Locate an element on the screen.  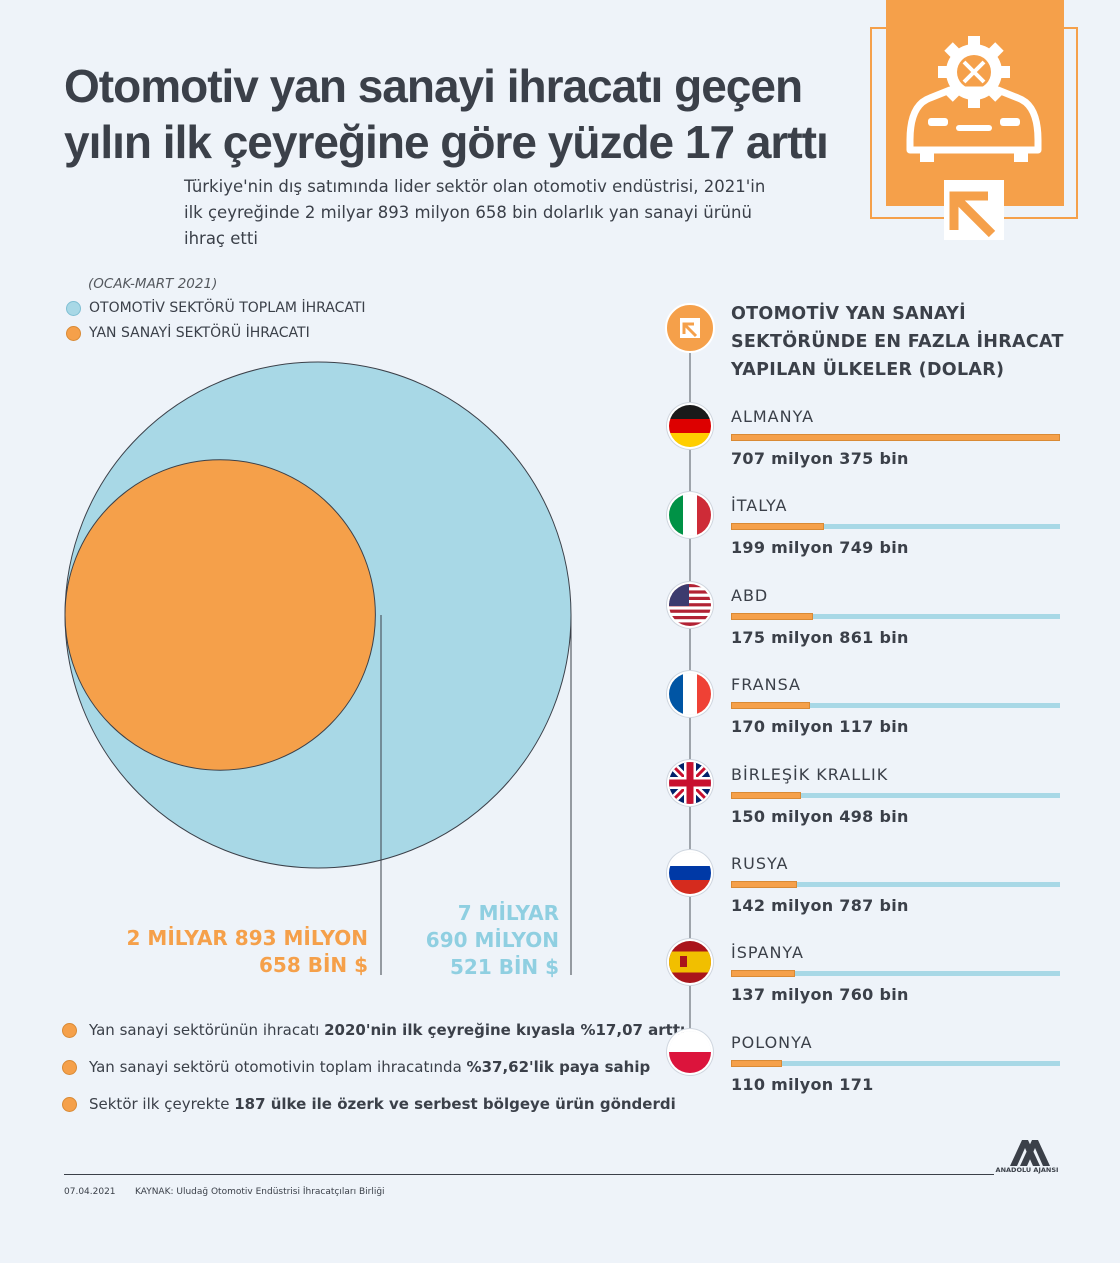
export-arrow-icon is located at coordinates (690, 328).